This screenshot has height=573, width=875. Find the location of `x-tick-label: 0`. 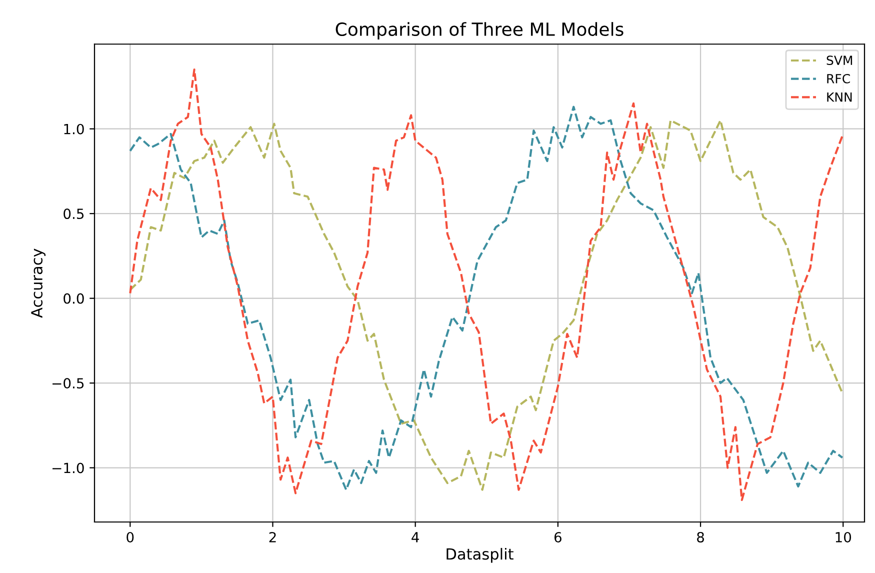

x-tick-label: 0 is located at coordinates (130, 537).